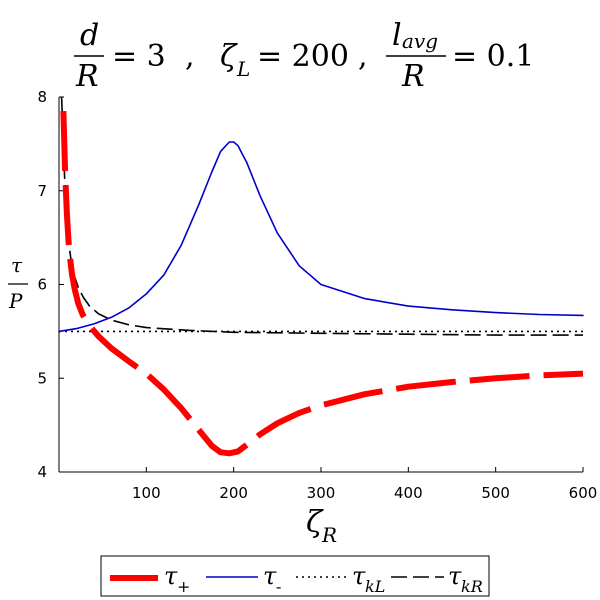 The width and height of the screenshot is (600, 600). What do you see at coordinates (139, 56) in the screenshot?
I see `title-d-value: = 3` at bounding box center [139, 56].